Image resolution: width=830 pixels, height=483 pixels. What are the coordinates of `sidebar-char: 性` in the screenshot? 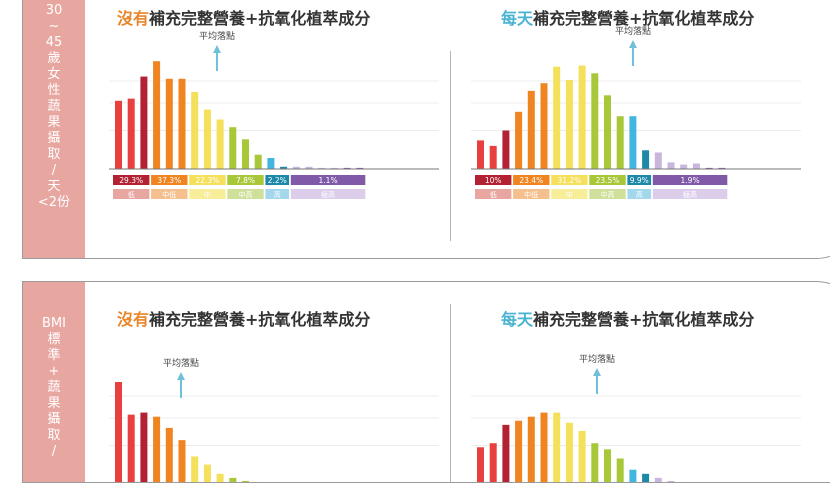 It's located at (54, 91).